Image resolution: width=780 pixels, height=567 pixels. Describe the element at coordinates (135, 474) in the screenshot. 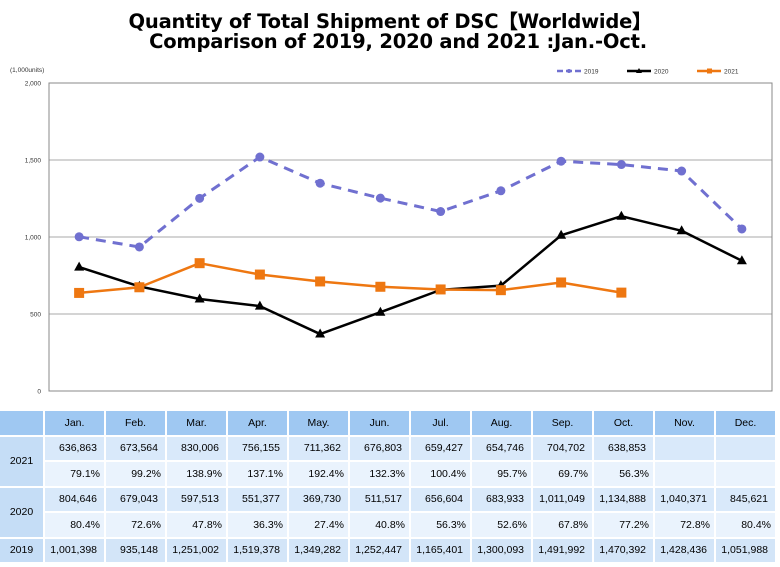

I see `table-cell-percent: 99.2%` at that location.